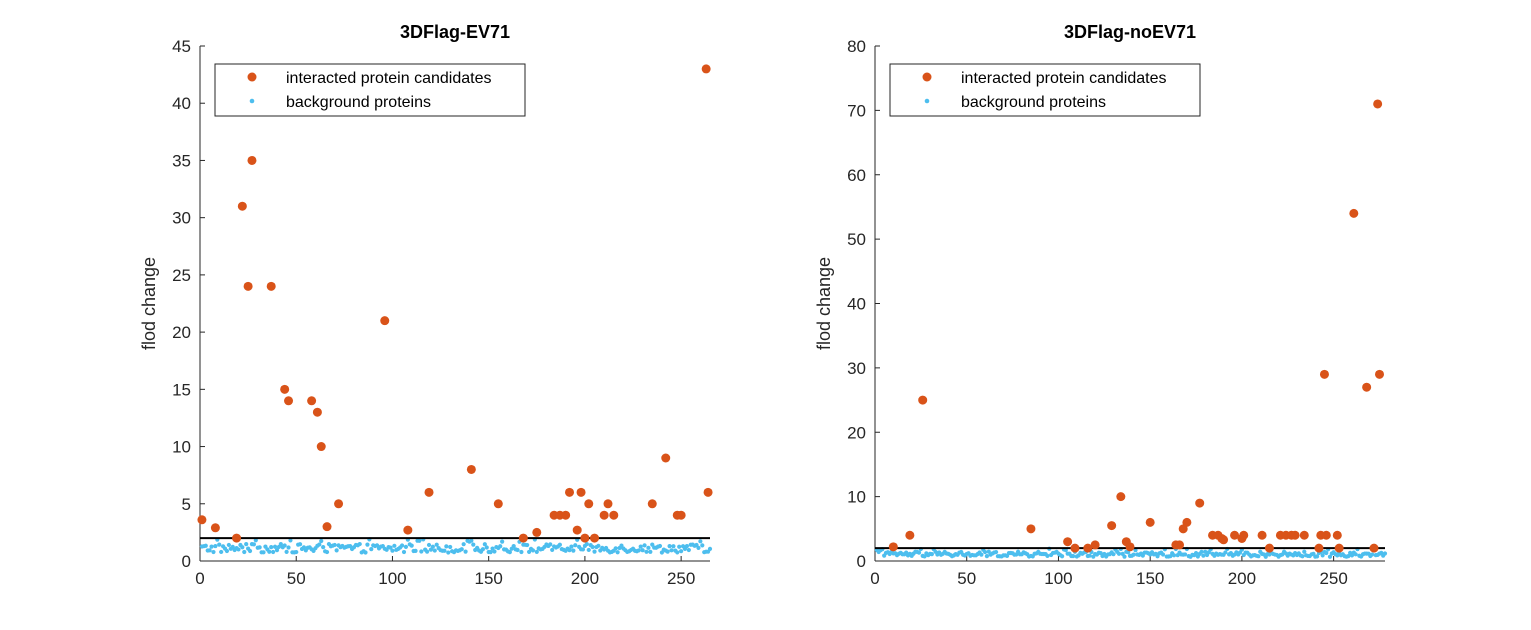 This screenshot has height=630, width=1531. I want to click on y-tick-label: 80, so click(856, 46).